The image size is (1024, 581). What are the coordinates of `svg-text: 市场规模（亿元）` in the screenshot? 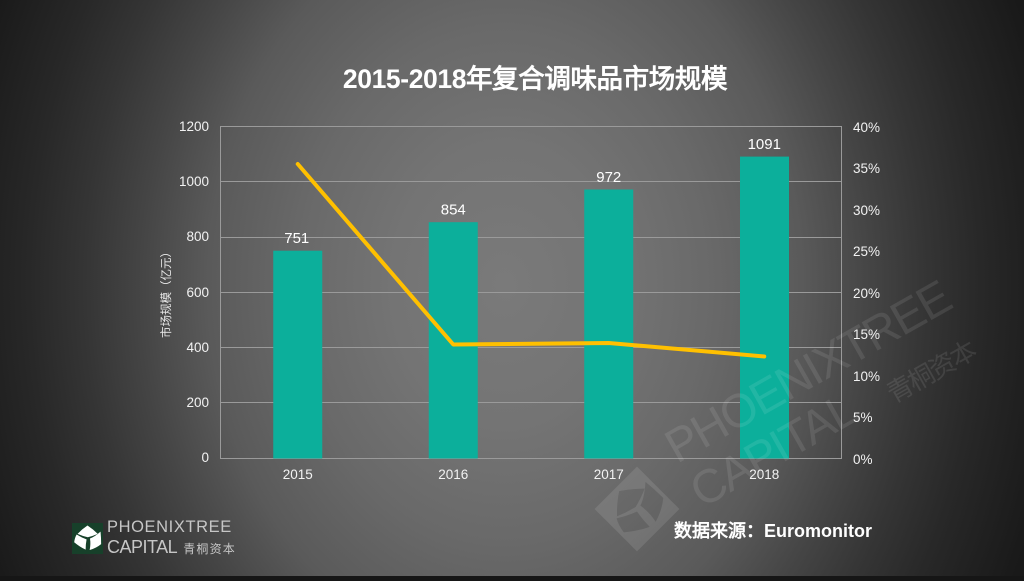 It's located at (166, 292).